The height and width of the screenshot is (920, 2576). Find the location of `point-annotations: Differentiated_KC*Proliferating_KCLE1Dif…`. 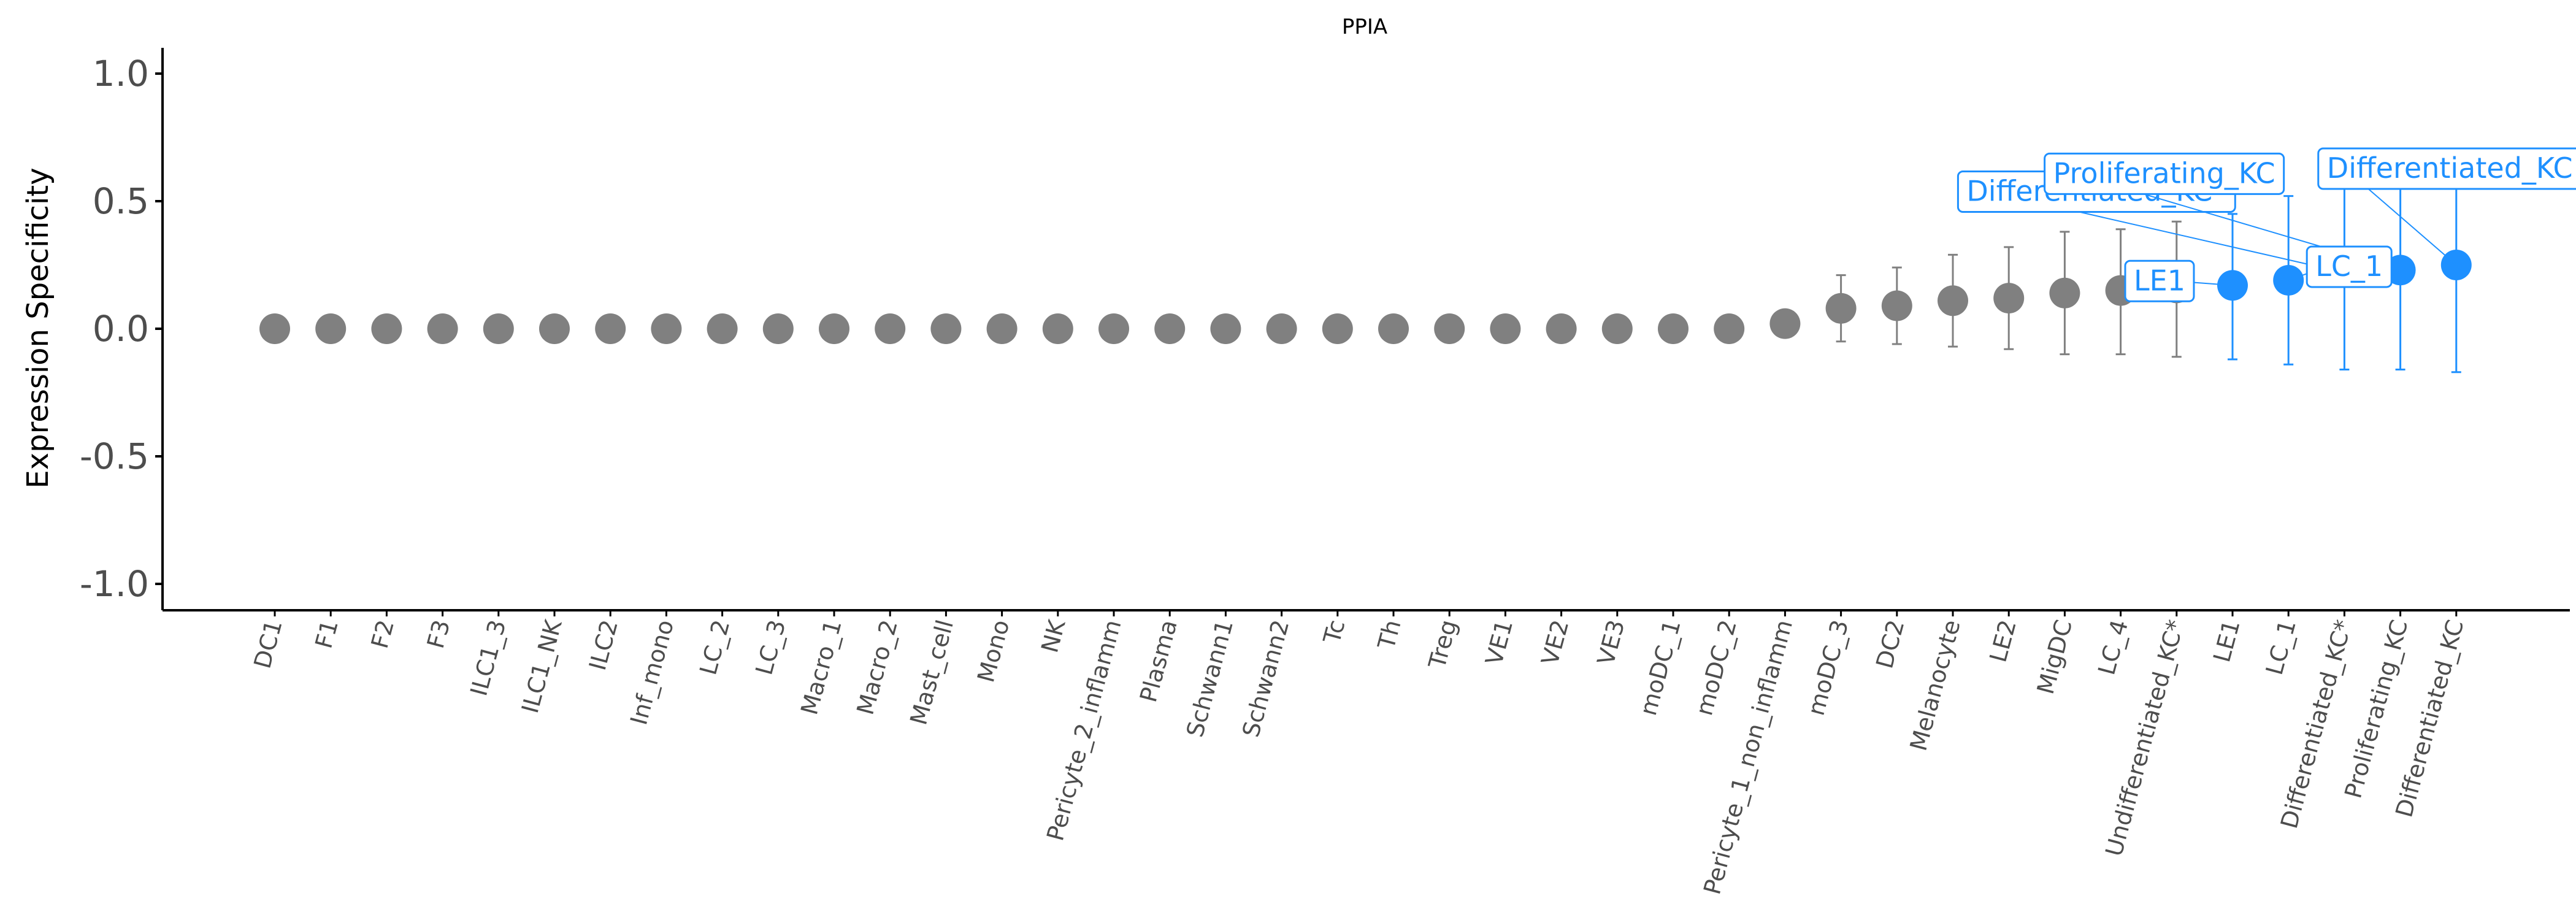

point-annotations: Differentiated_KC*Proliferating_KCLE1Dif… is located at coordinates (2266, 224).